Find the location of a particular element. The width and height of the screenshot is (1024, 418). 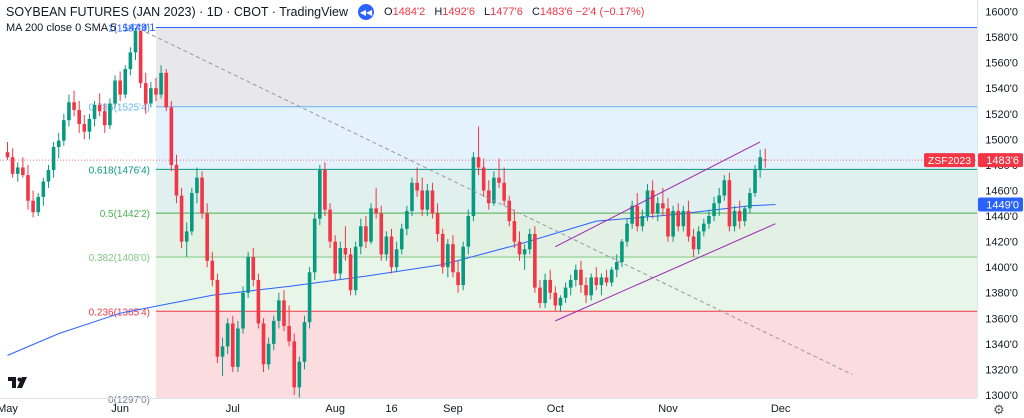

tradingview-logo-icon is located at coordinates (18, 382).